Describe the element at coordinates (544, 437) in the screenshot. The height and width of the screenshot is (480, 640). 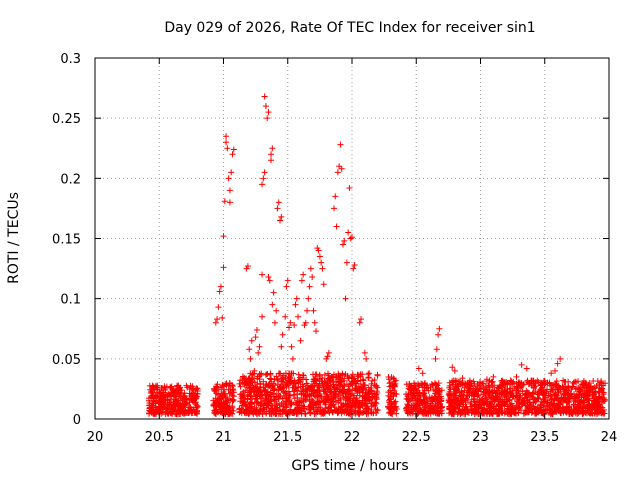
I see `x-tick-label: 23.5` at that location.